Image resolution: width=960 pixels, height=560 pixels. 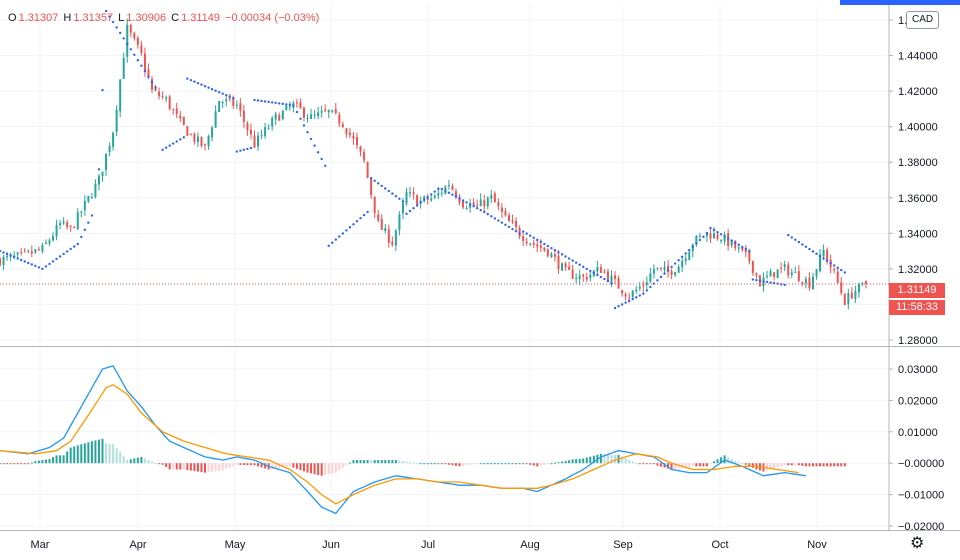 I want to click on currency-badge: CAD, so click(x=923, y=20).